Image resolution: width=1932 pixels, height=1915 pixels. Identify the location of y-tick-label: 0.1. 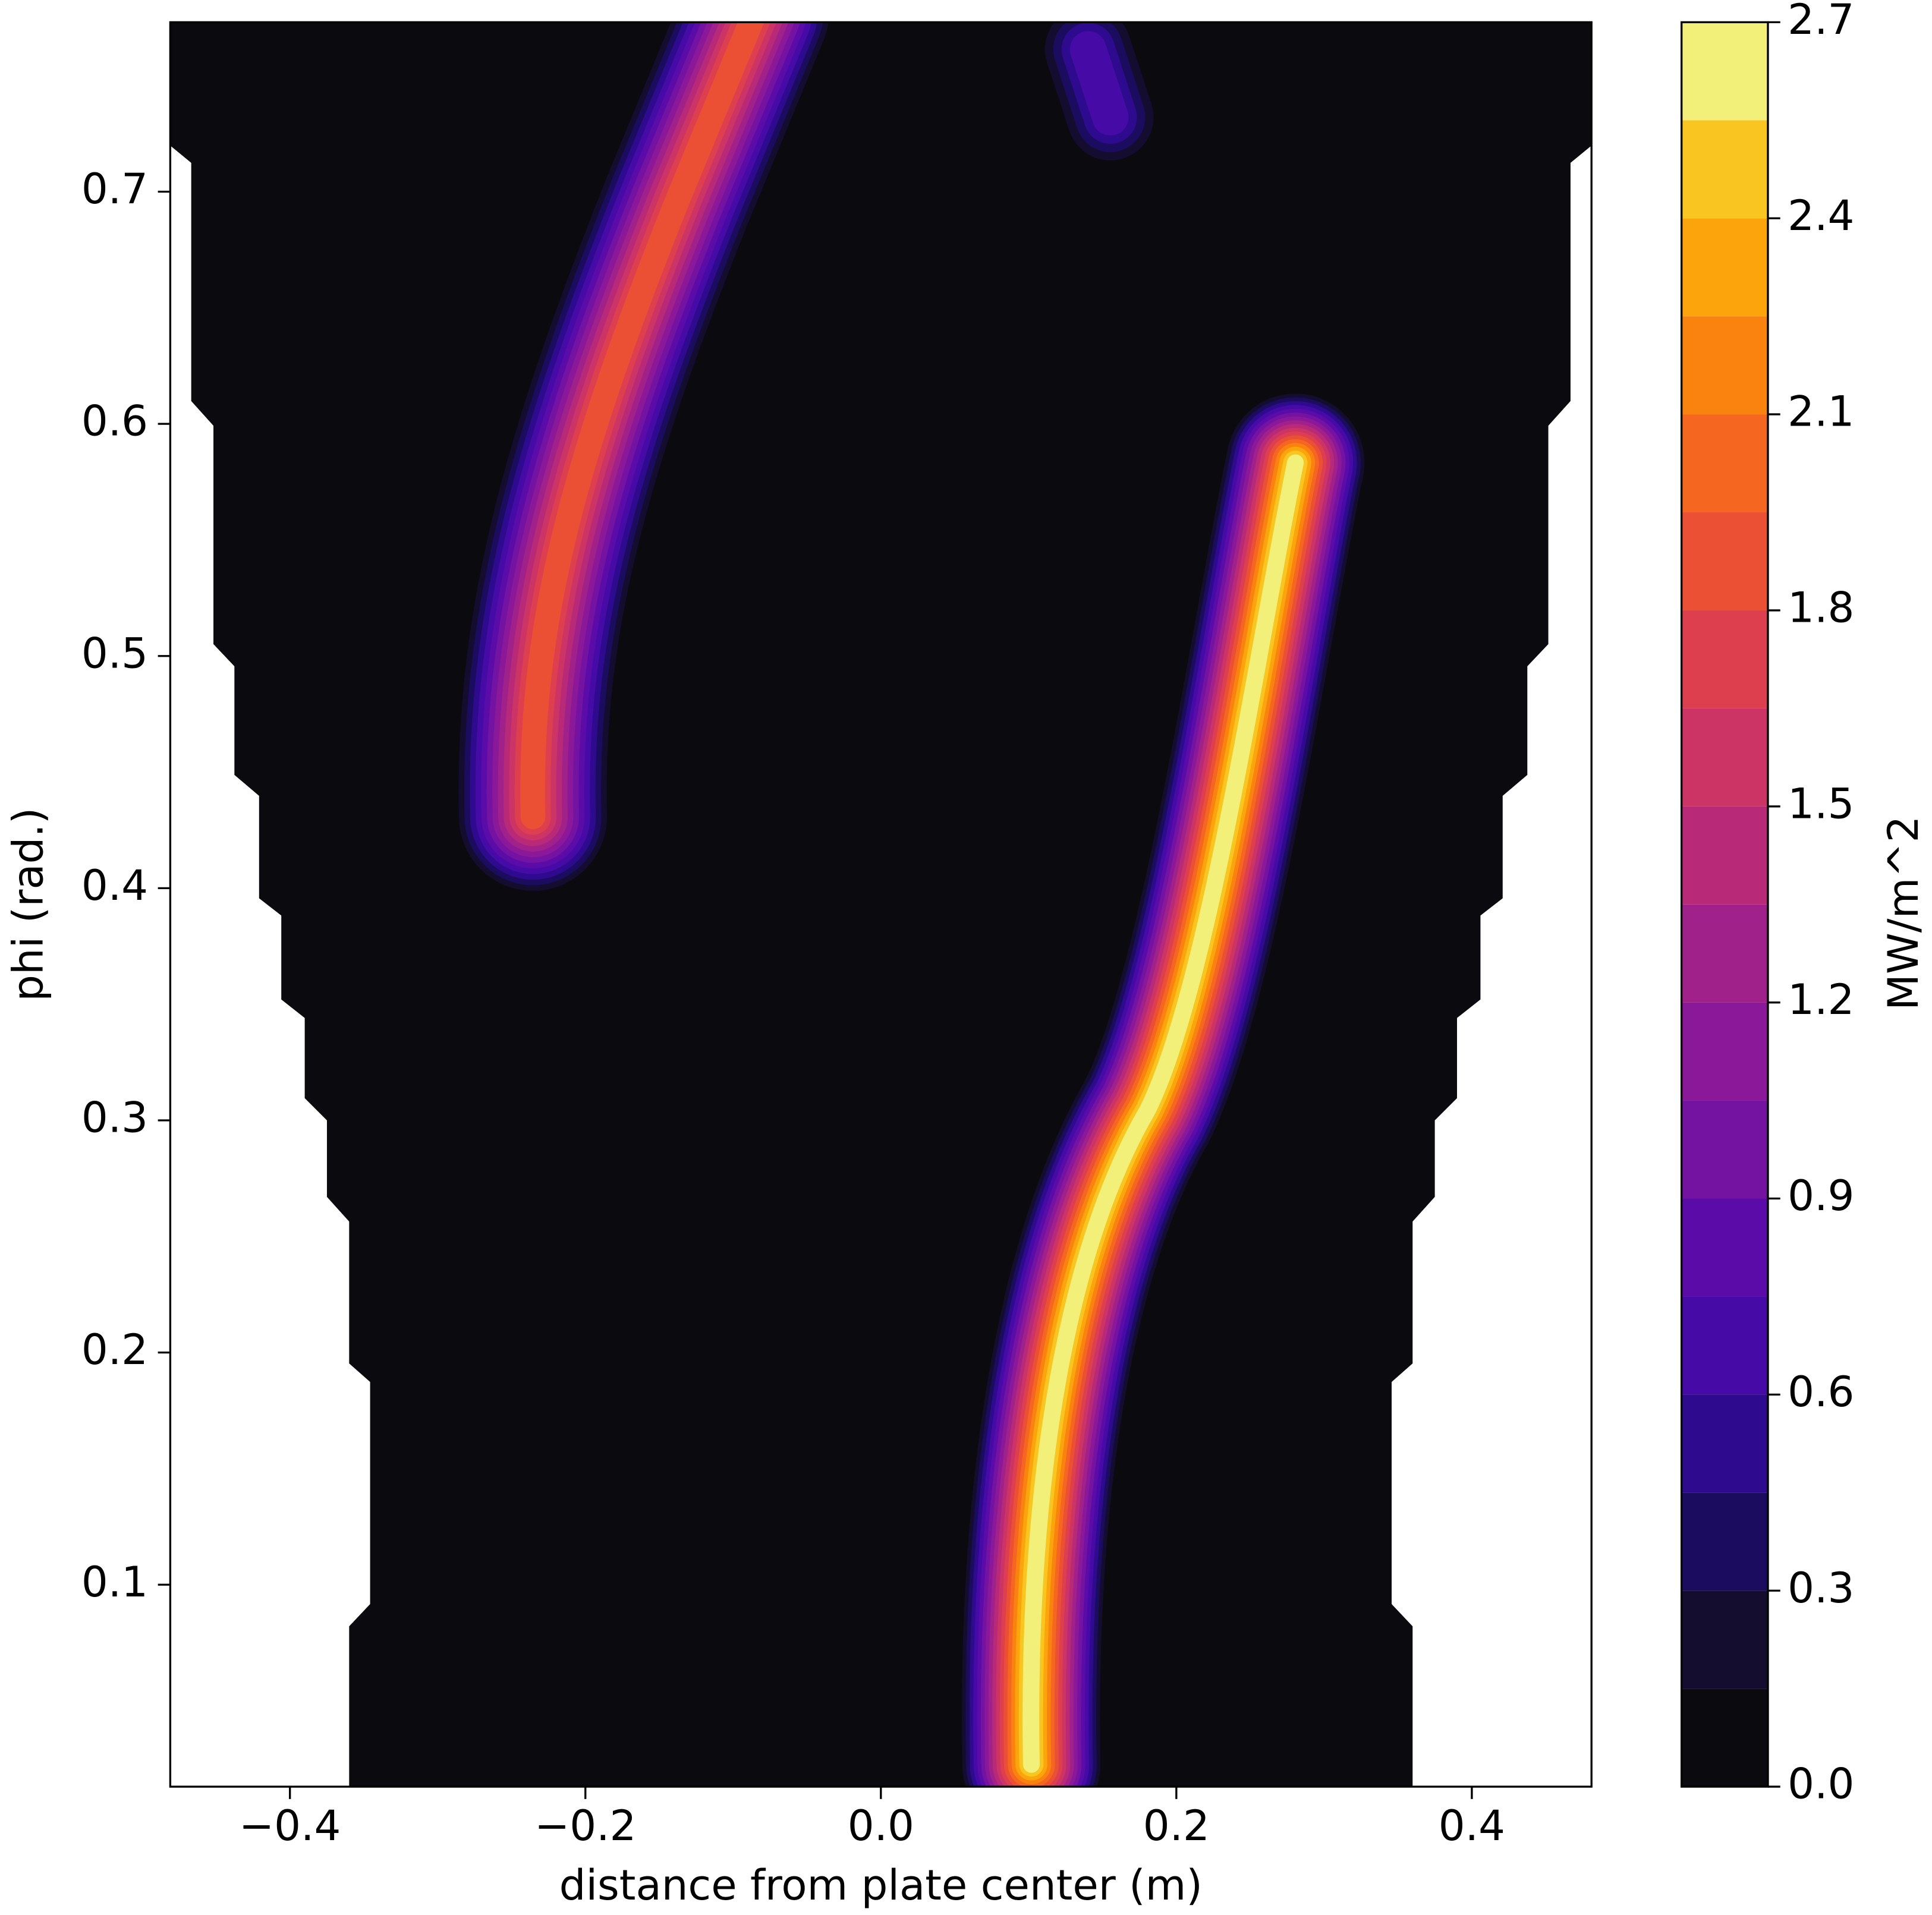
(114, 1582).